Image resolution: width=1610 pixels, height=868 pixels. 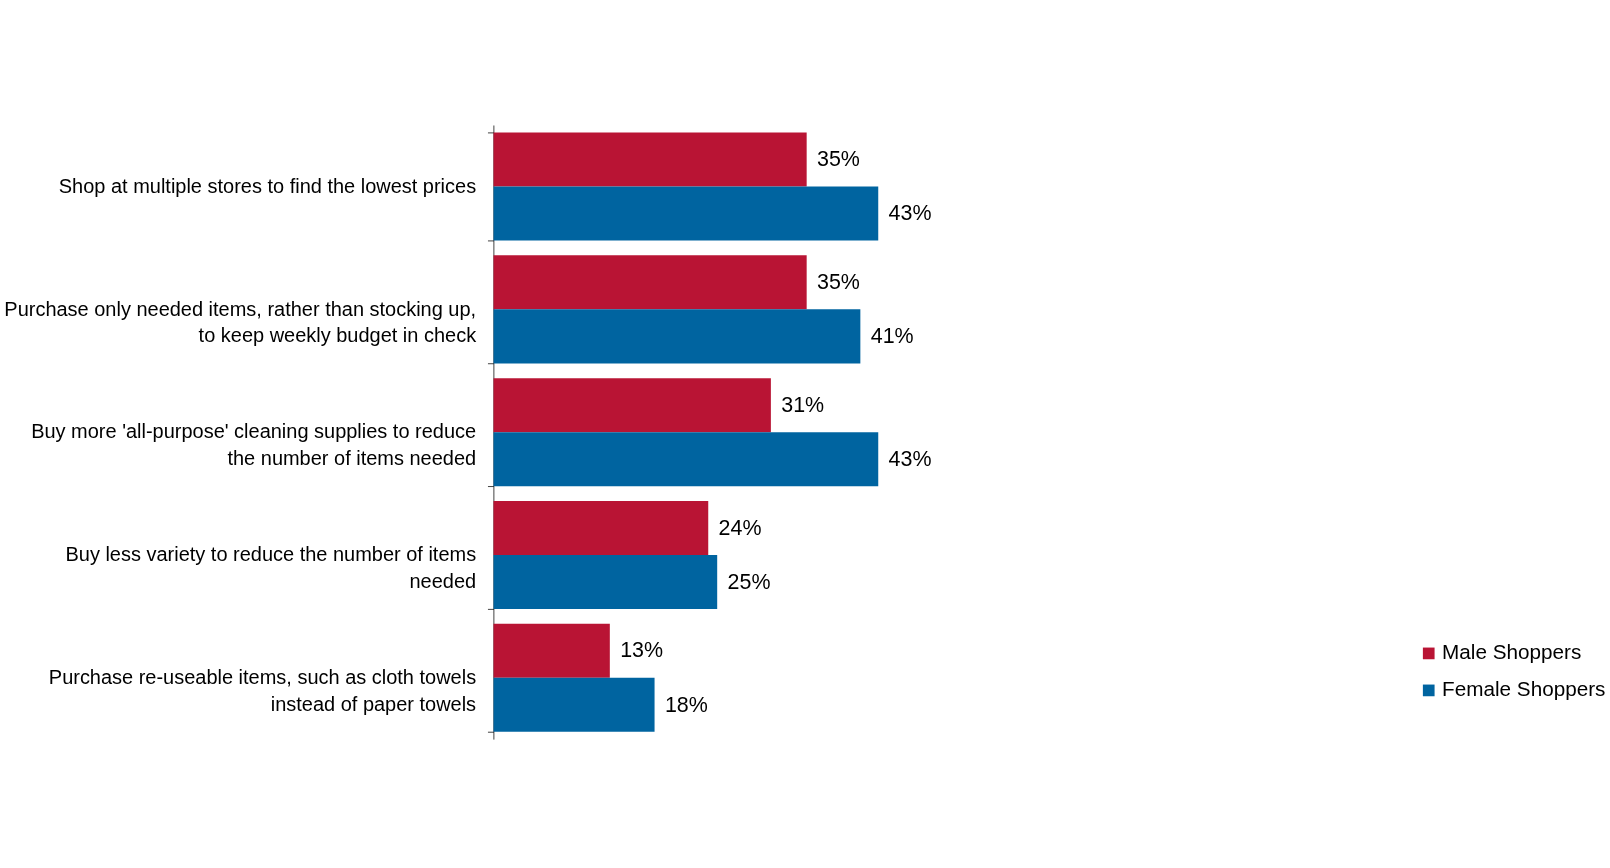 I want to click on legend-label: Male Shoppers, so click(x=1512, y=652).